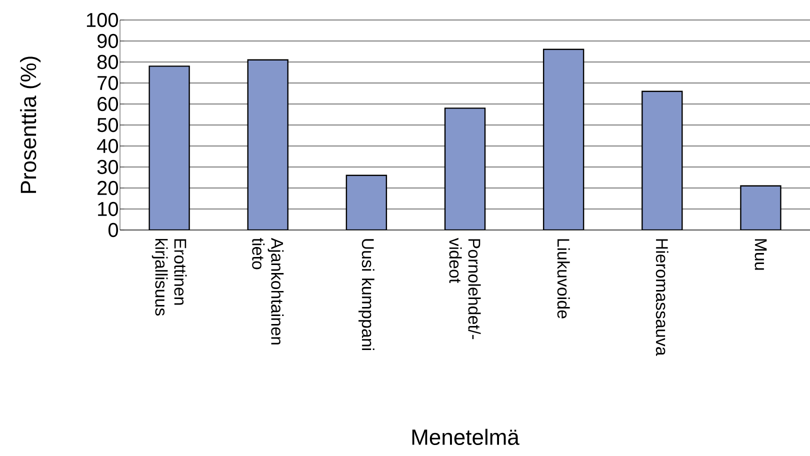 The width and height of the screenshot is (810, 456). I want to click on y-tick-label: 100, so click(102, 20).